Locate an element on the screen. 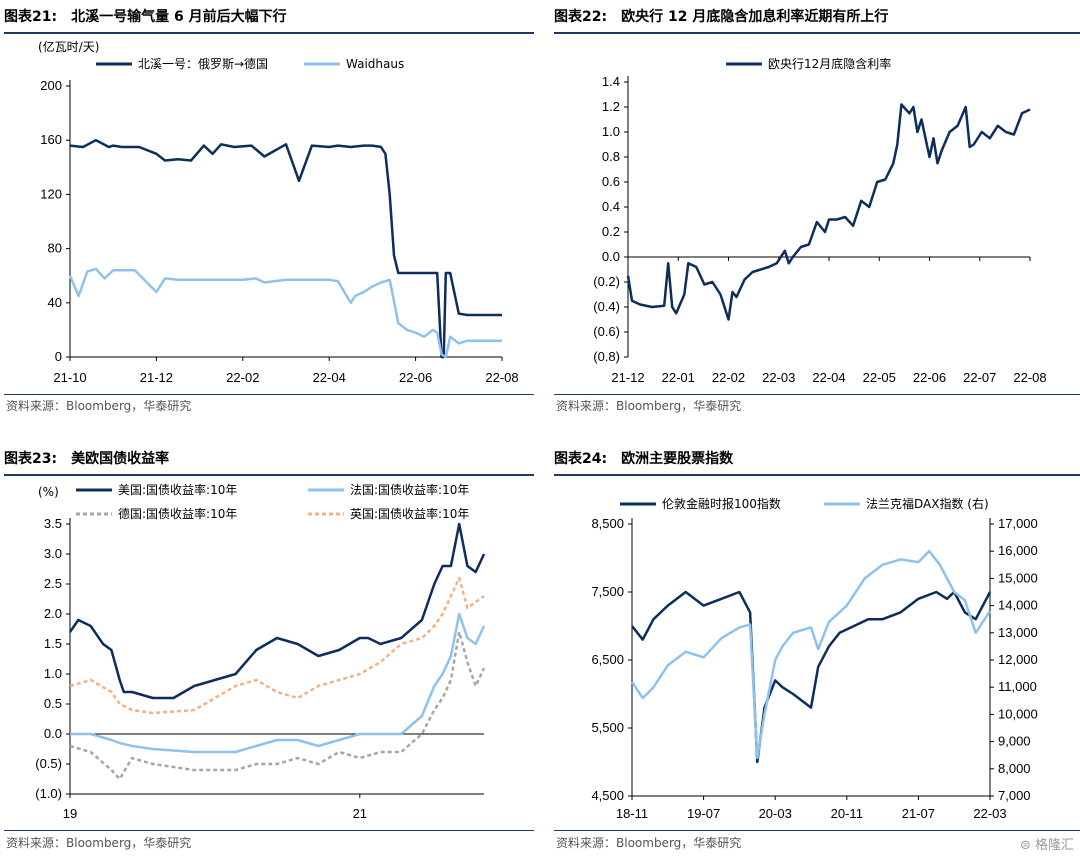  y-tick-label: 1.5 is located at coordinates (53, 643).